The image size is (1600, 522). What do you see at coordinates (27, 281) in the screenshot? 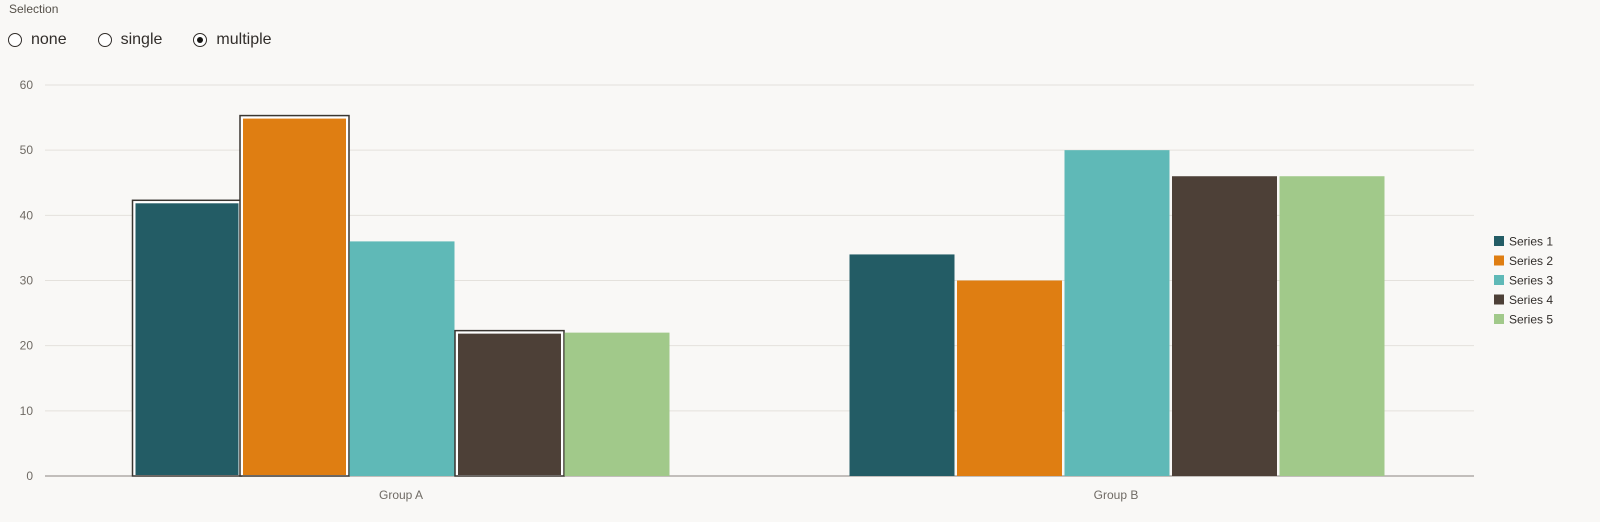
I see `y-tick-label: 30` at bounding box center [27, 281].